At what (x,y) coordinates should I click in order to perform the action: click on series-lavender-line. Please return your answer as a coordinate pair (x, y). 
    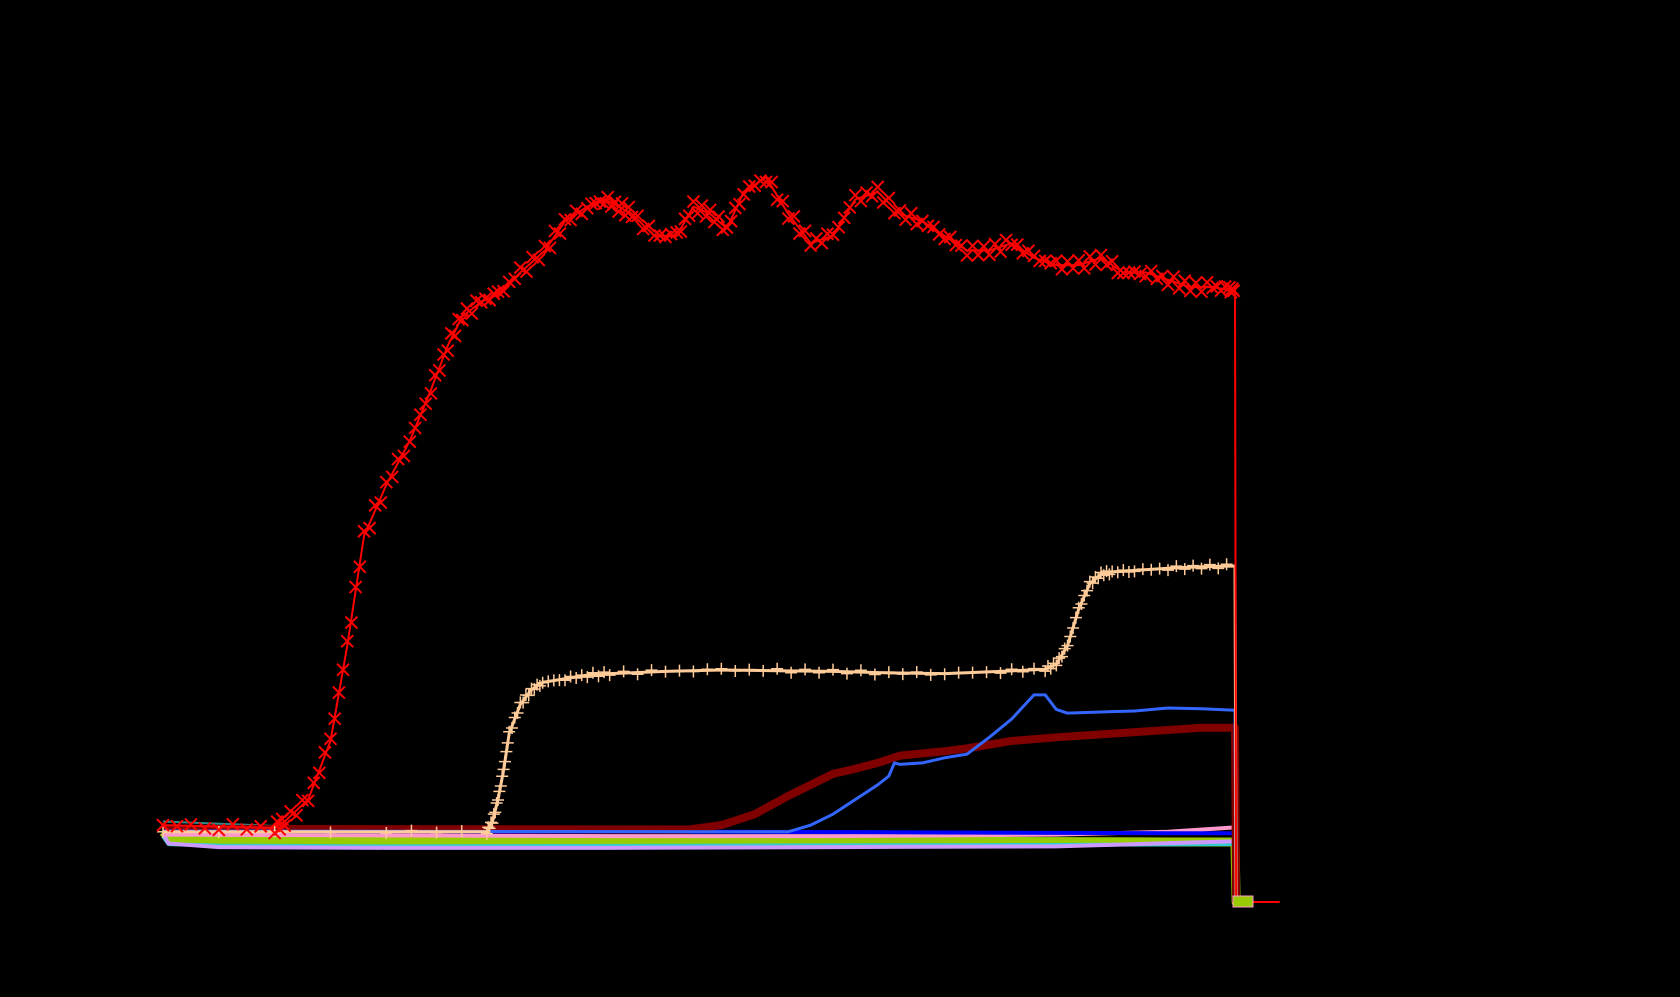
    Looking at the image, I should click on (698, 841).